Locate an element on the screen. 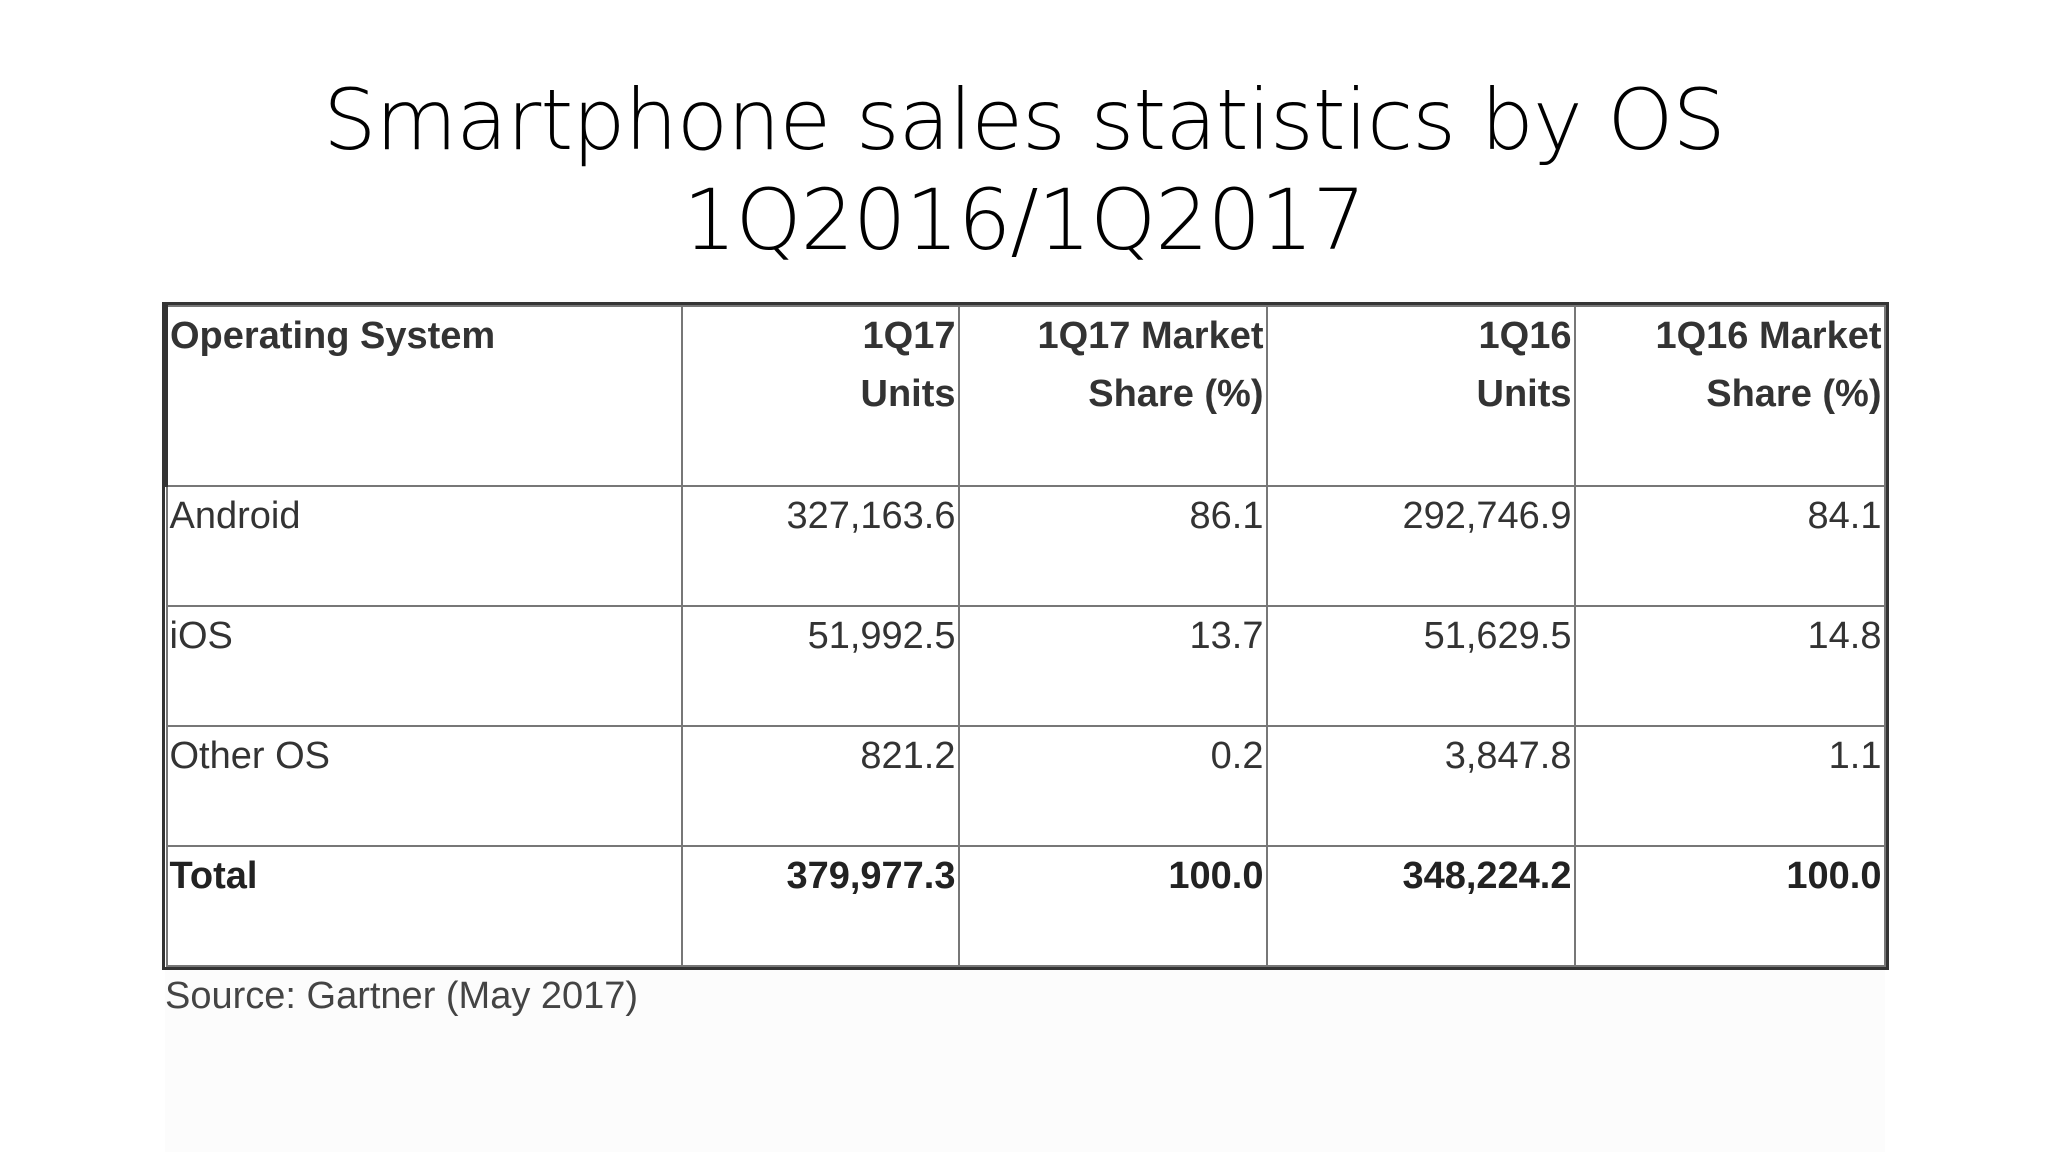  header-operating-system: Operating System is located at coordinates (424, 396).